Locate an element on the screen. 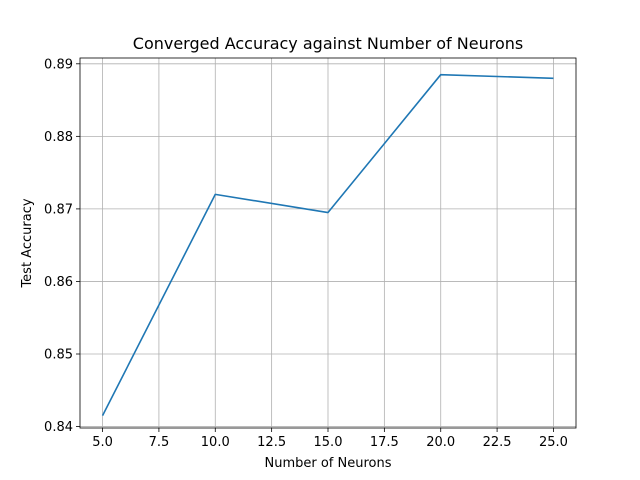  x-tick-label: 17.5 is located at coordinates (384, 442).